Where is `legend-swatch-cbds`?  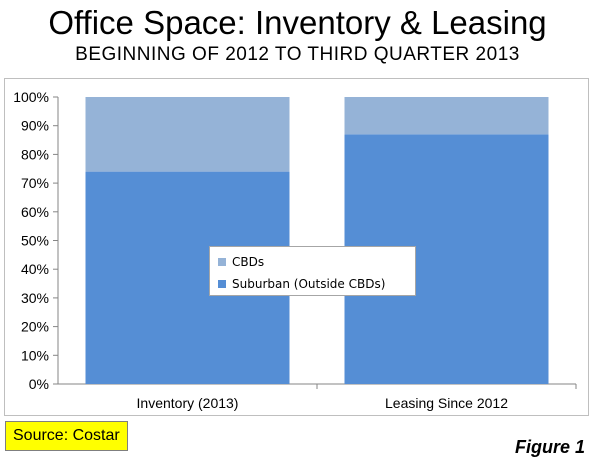 legend-swatch-cbds is located at coordinates (222, 262).